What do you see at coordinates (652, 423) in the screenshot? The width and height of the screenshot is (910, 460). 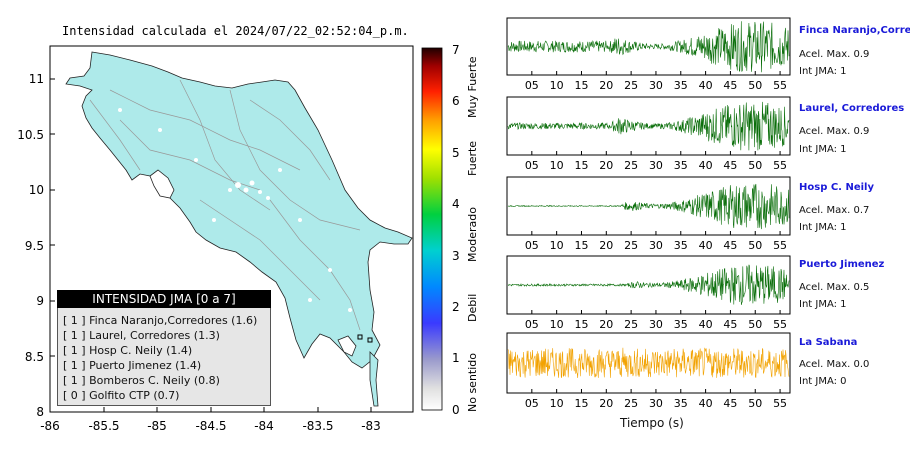 I see `traces-xlabel: Tiempo (s)` at bounding box center [652, 423].